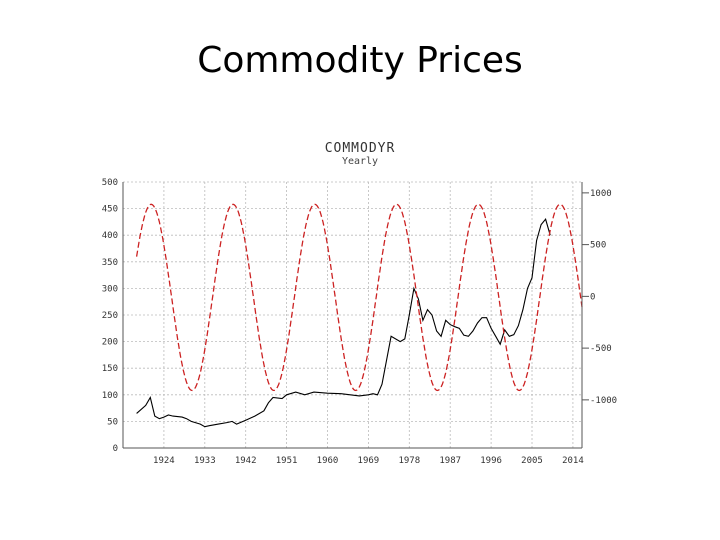 The width and height of the screenshot is (720, 540). Describe the element at coordinates (601, 349) in the screenshot. I see `y-right-tick-label: -500` at that location.